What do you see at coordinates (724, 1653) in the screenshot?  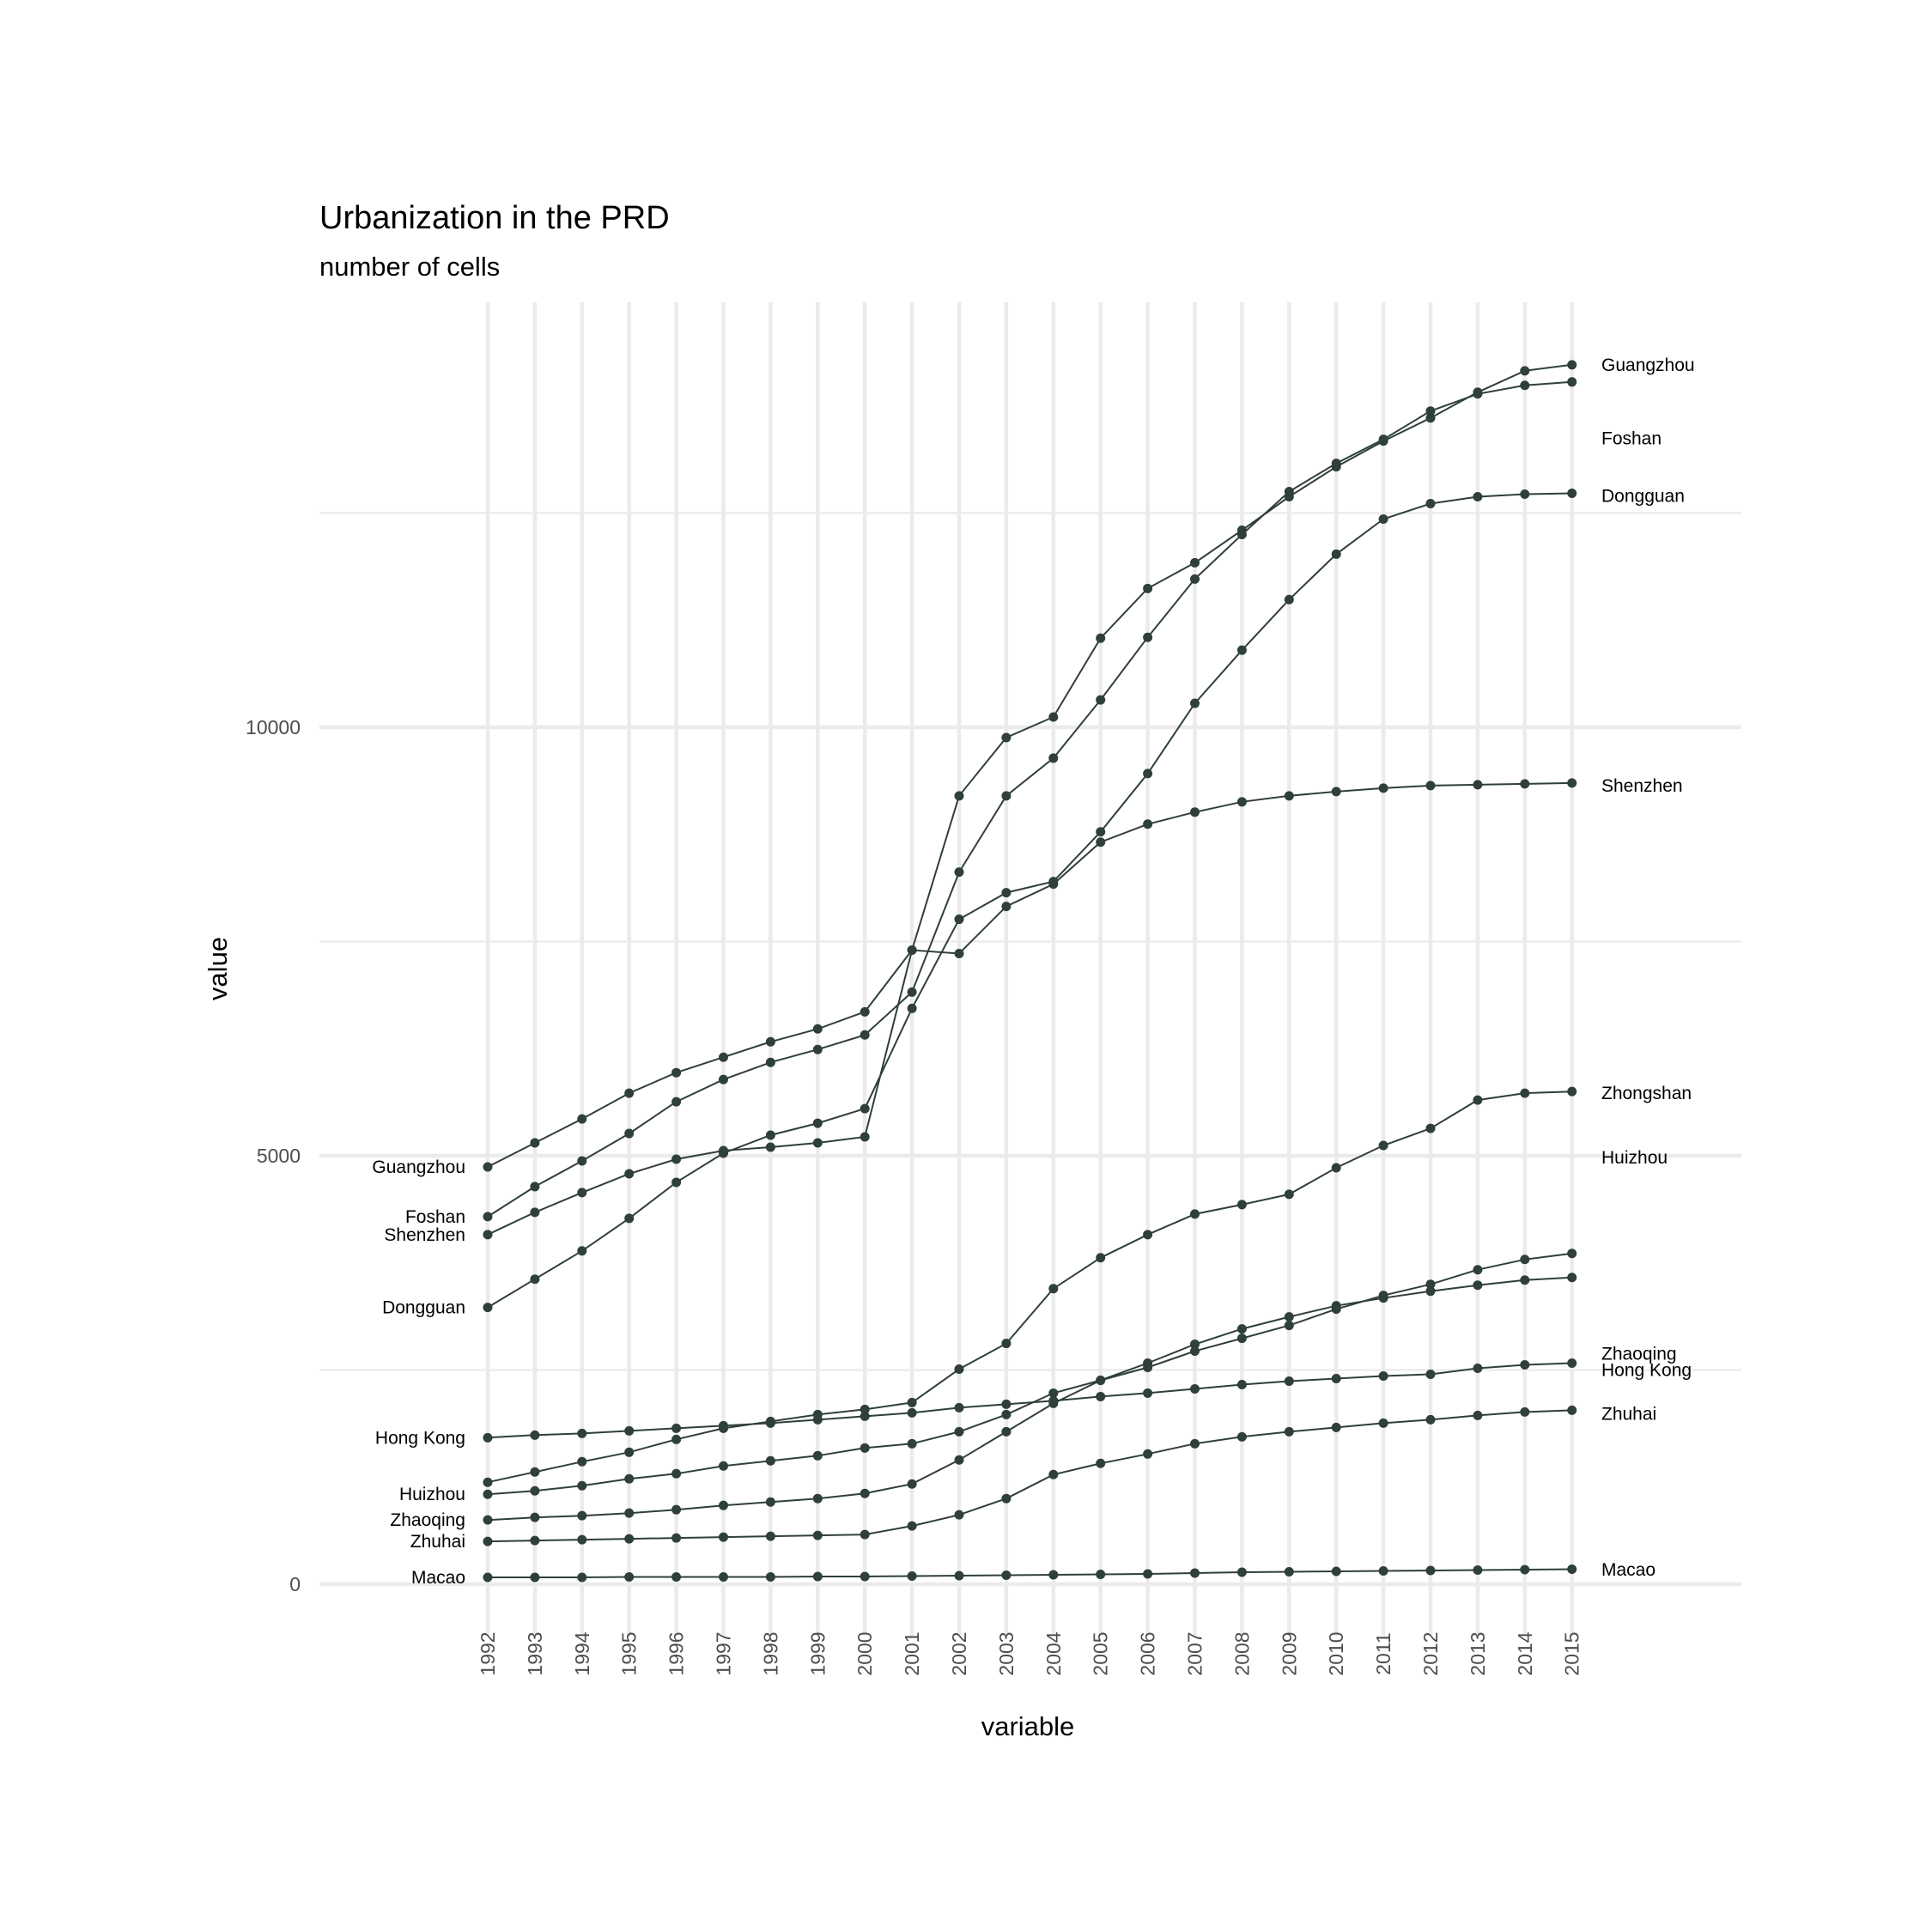 I see `x-tick-label: 1997` at bounding box center [724, 1653].